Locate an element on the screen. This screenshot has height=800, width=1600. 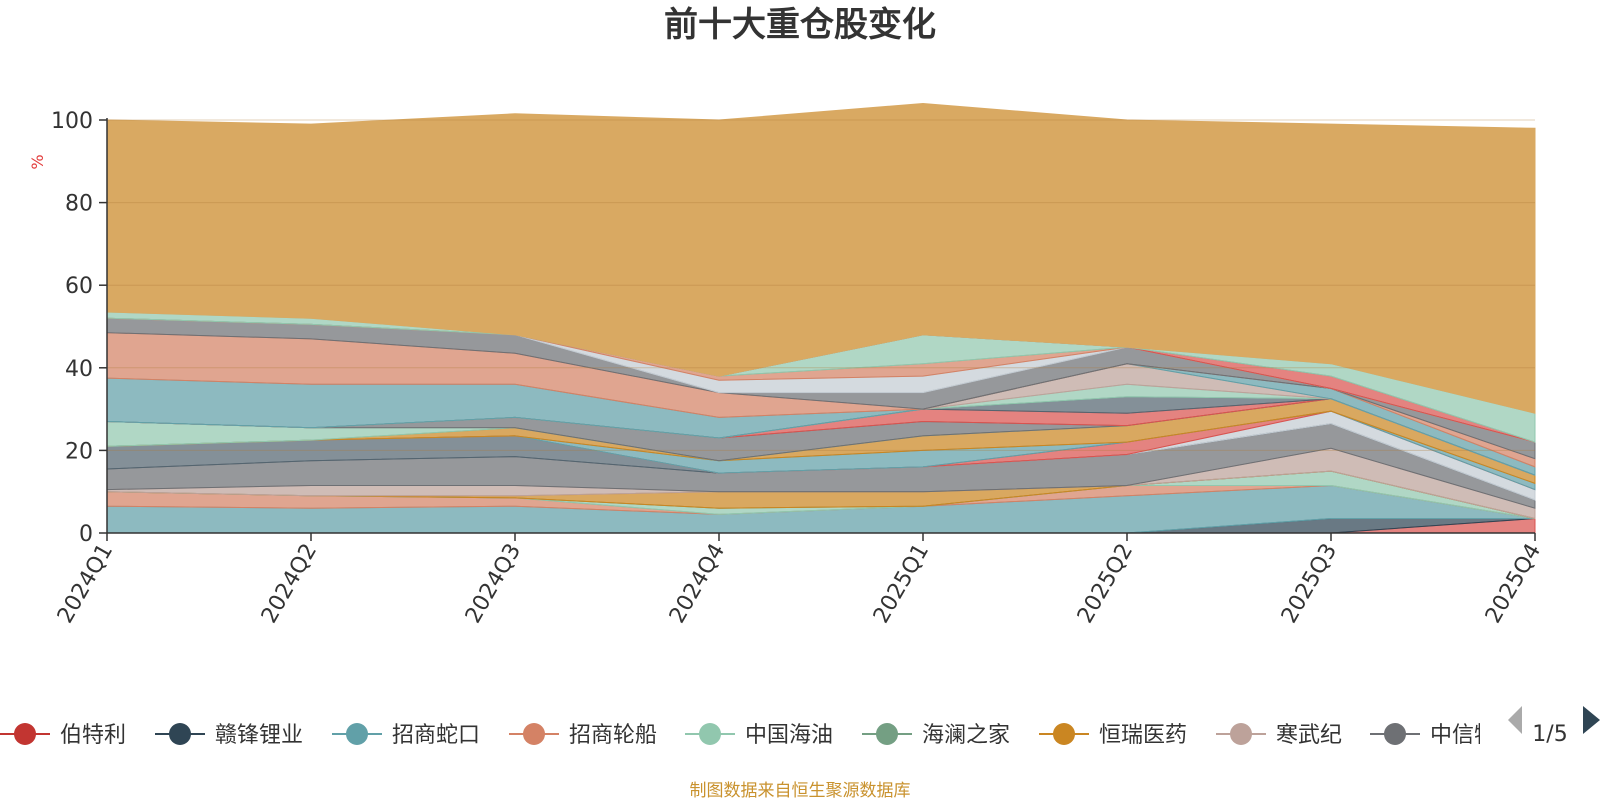
legend-label: 海澜之家 is located at coordinates (966, 735).